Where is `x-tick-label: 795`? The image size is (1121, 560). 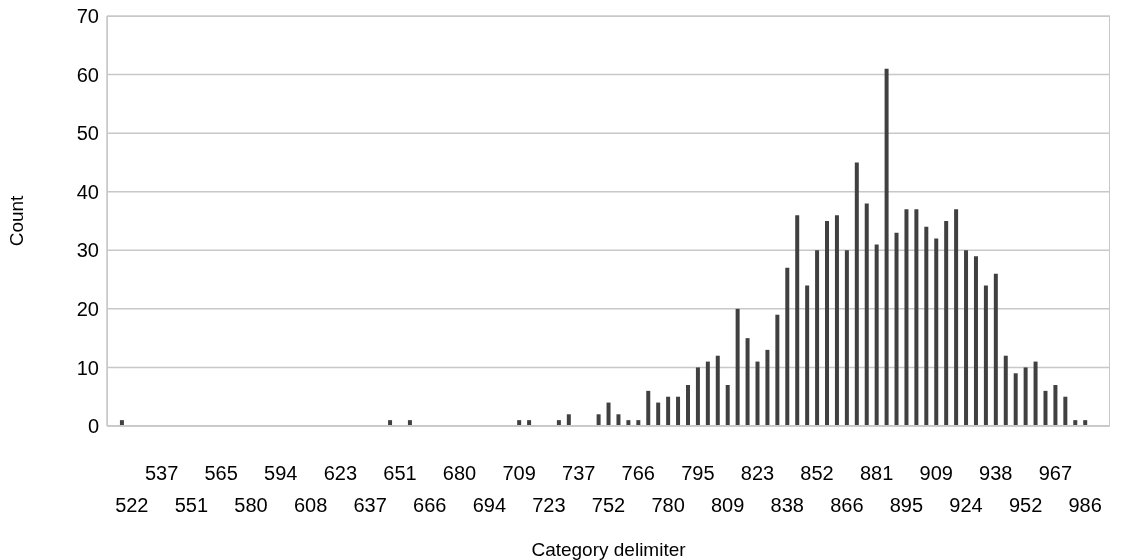
x-tick-label: 795 is located at coordinates (698, 473).